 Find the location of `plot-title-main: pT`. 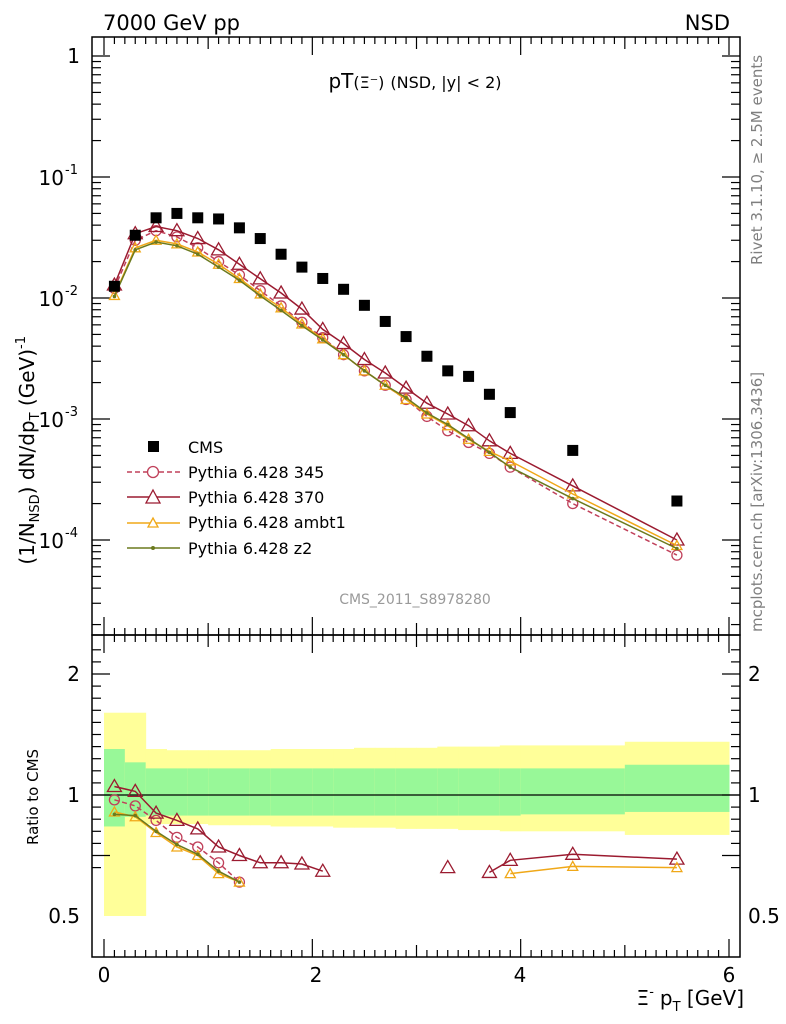

plot-title-main: pT is located at coordinates (341, 81).